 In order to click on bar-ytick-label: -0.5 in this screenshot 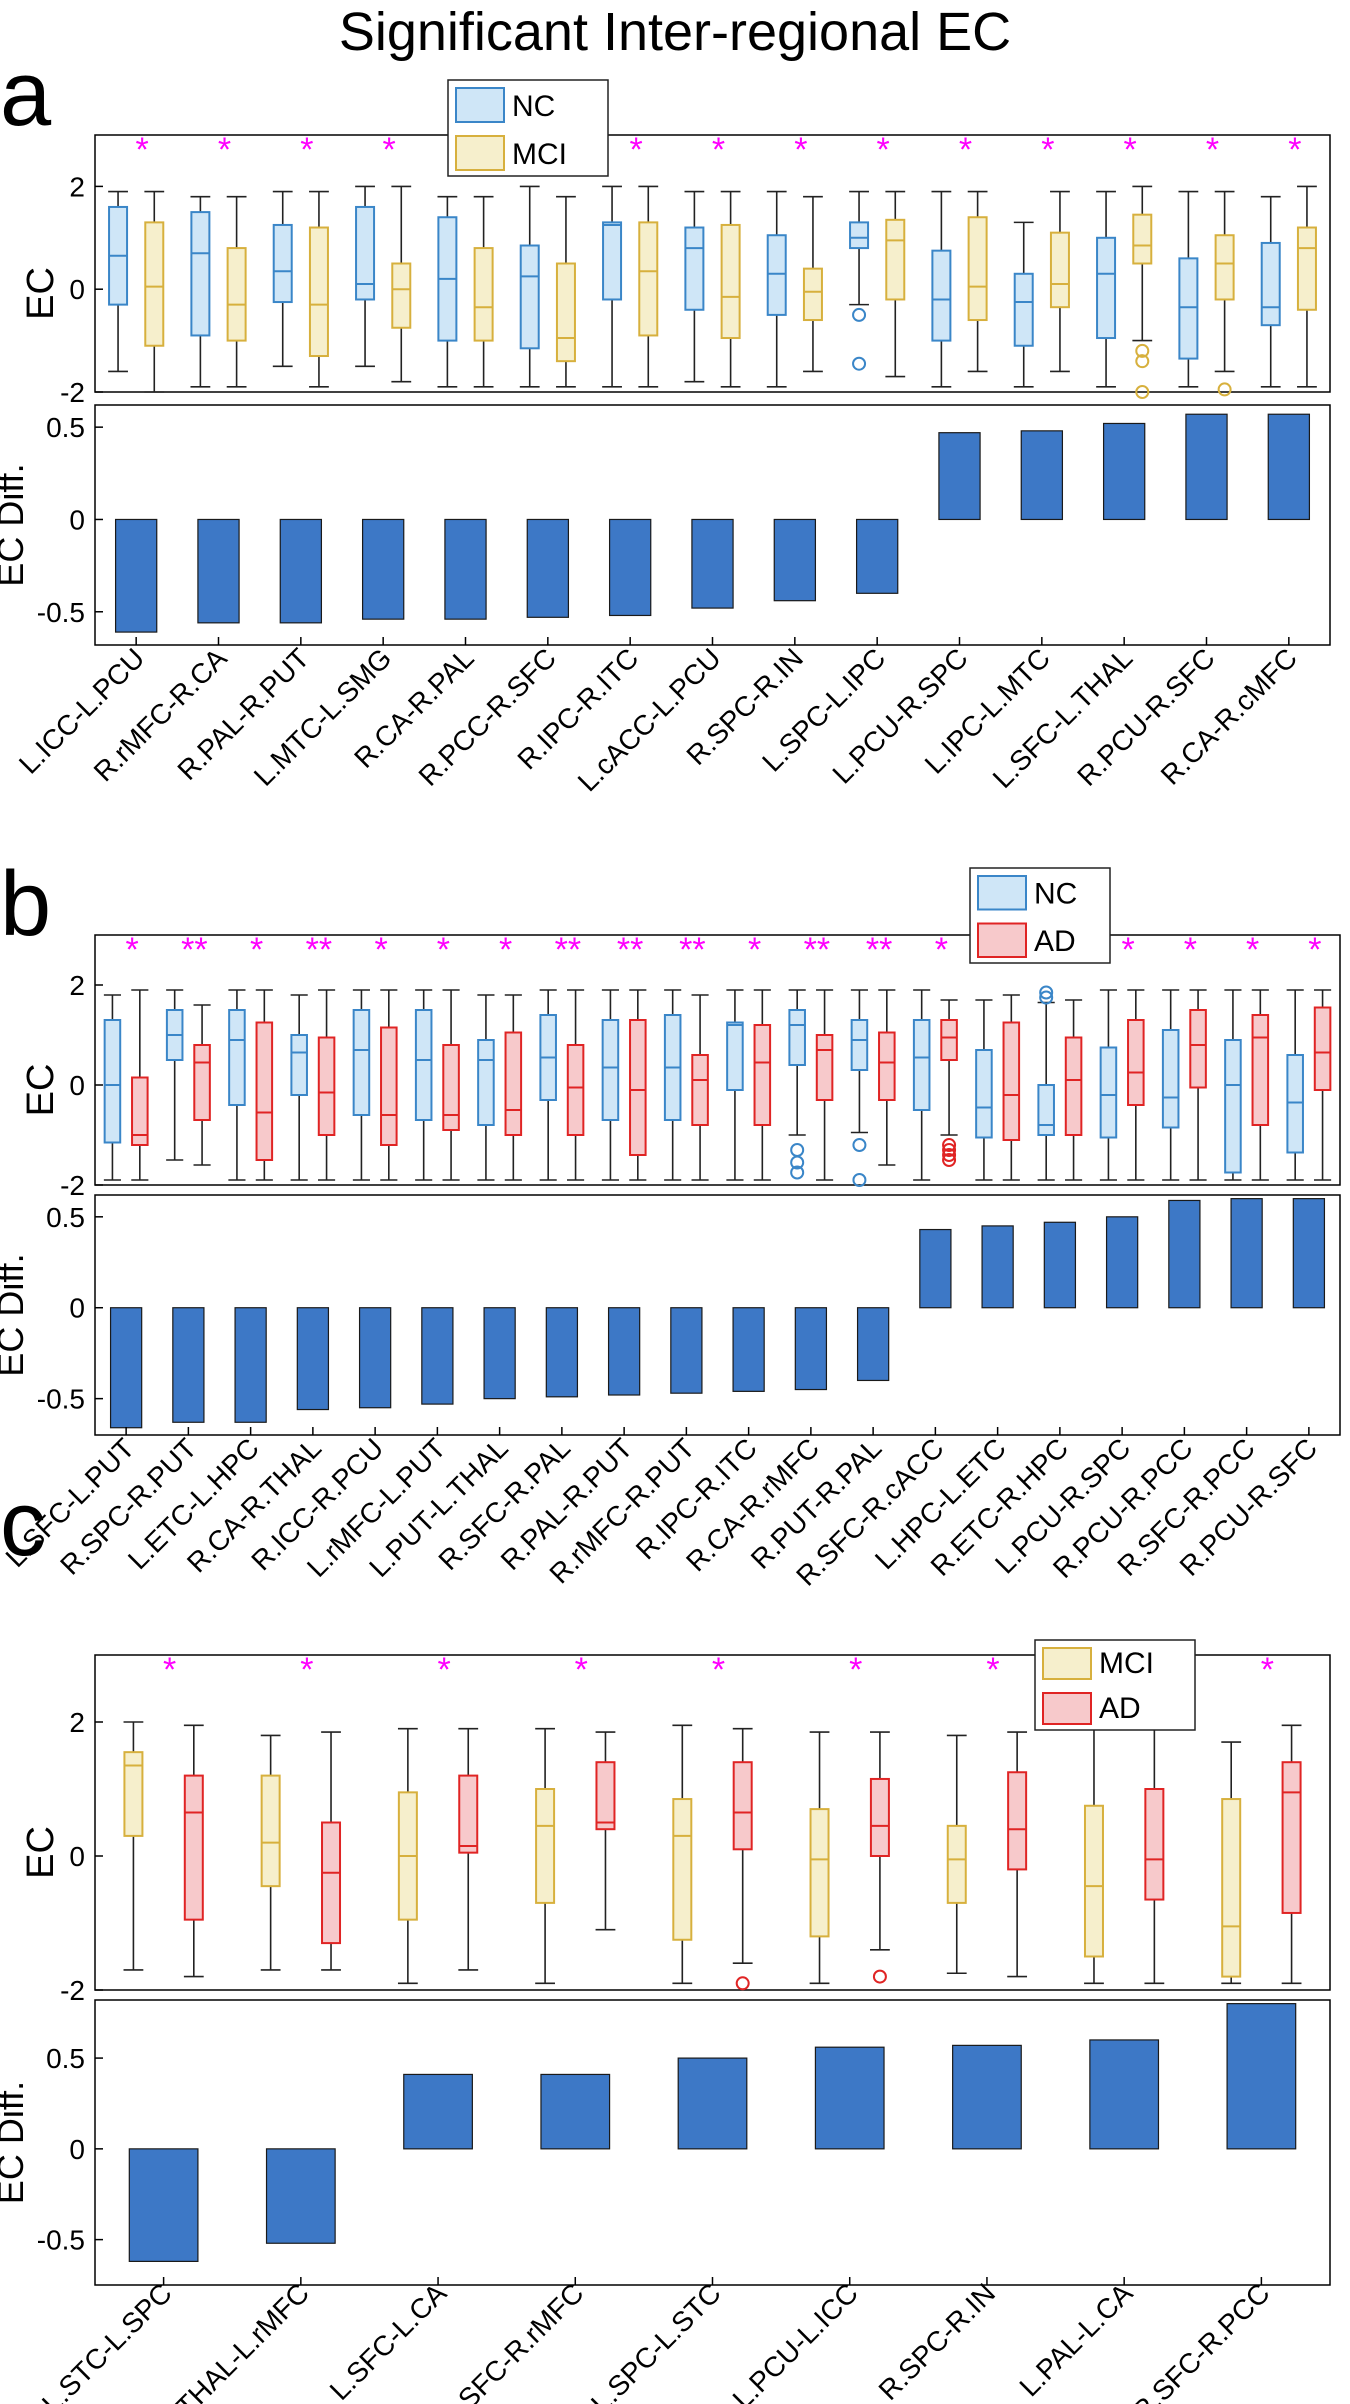, I will do `click(61, 612)`.